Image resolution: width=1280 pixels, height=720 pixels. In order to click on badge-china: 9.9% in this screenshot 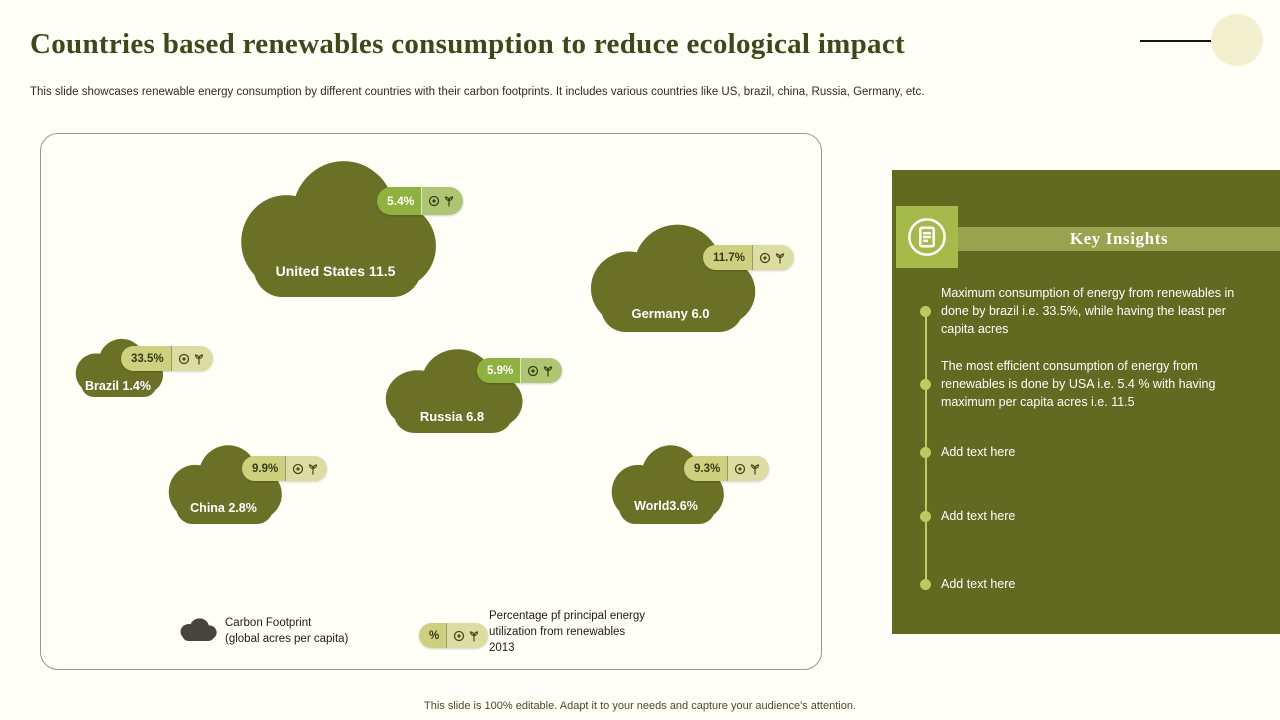, I will do `click(285, 468)`.